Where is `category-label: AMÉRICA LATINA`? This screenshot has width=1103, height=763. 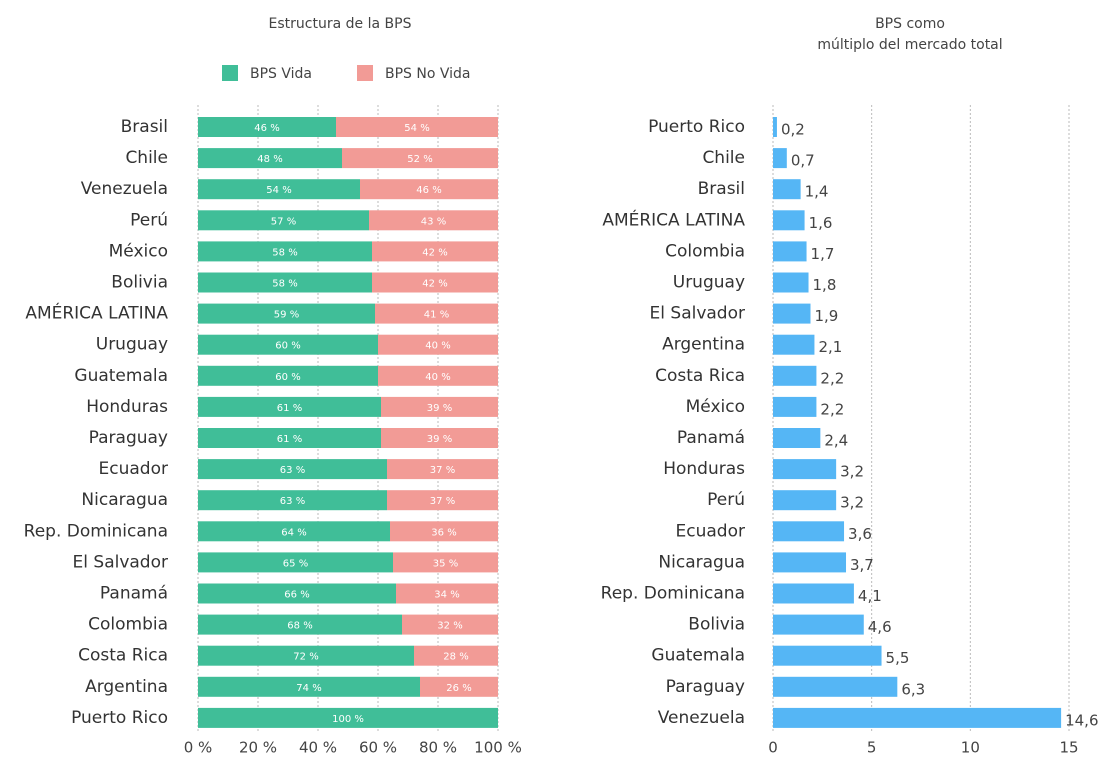
category-label: AMÉRICA LATINA is located at coordinates (673, 219).